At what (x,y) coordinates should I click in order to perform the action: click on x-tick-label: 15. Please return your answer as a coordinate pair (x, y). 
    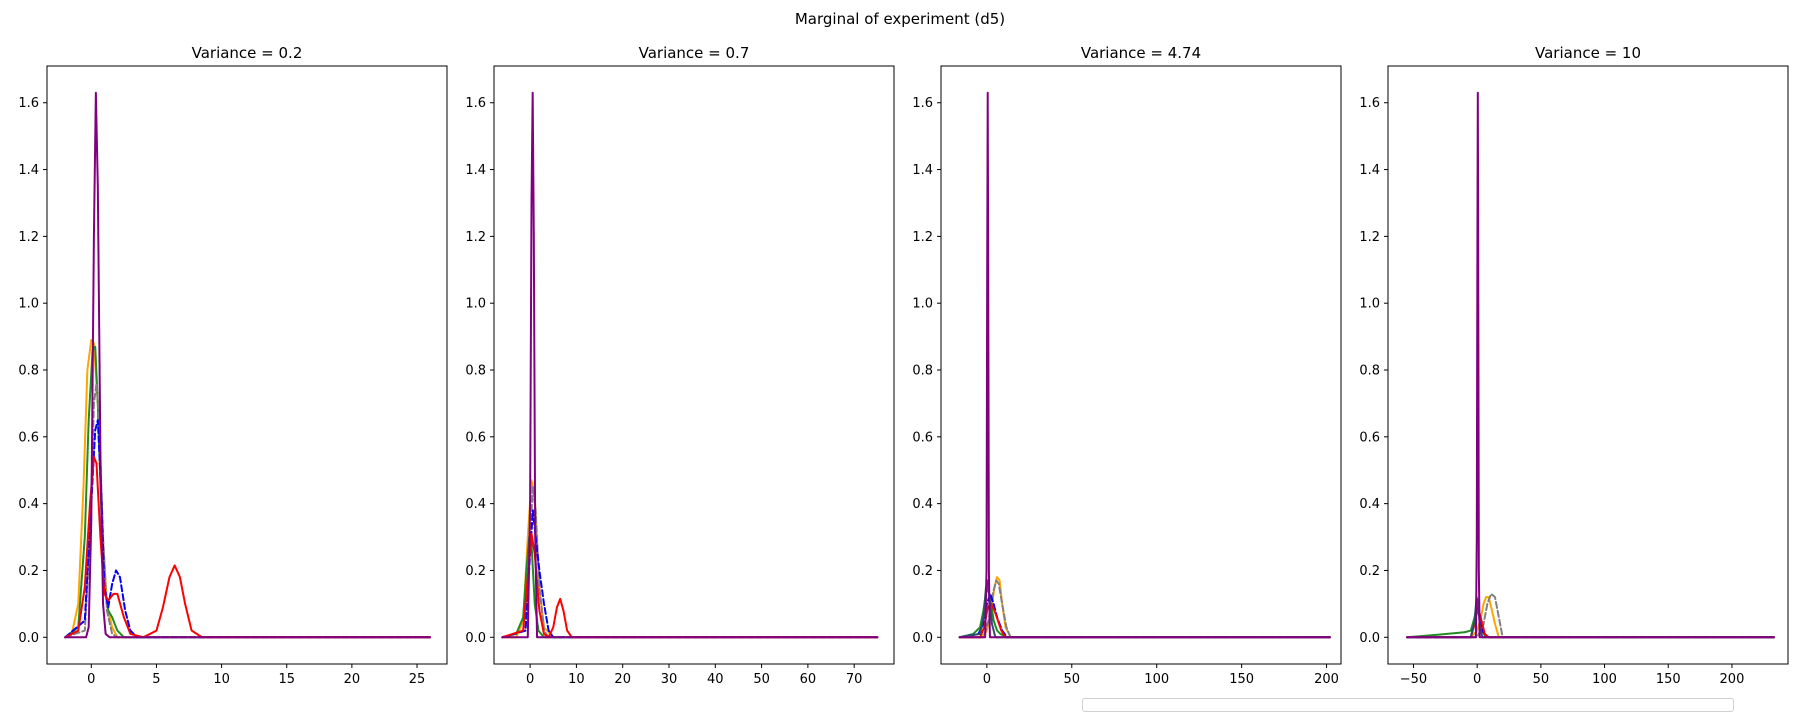
    Looking at the image, I should click on (286, 679).